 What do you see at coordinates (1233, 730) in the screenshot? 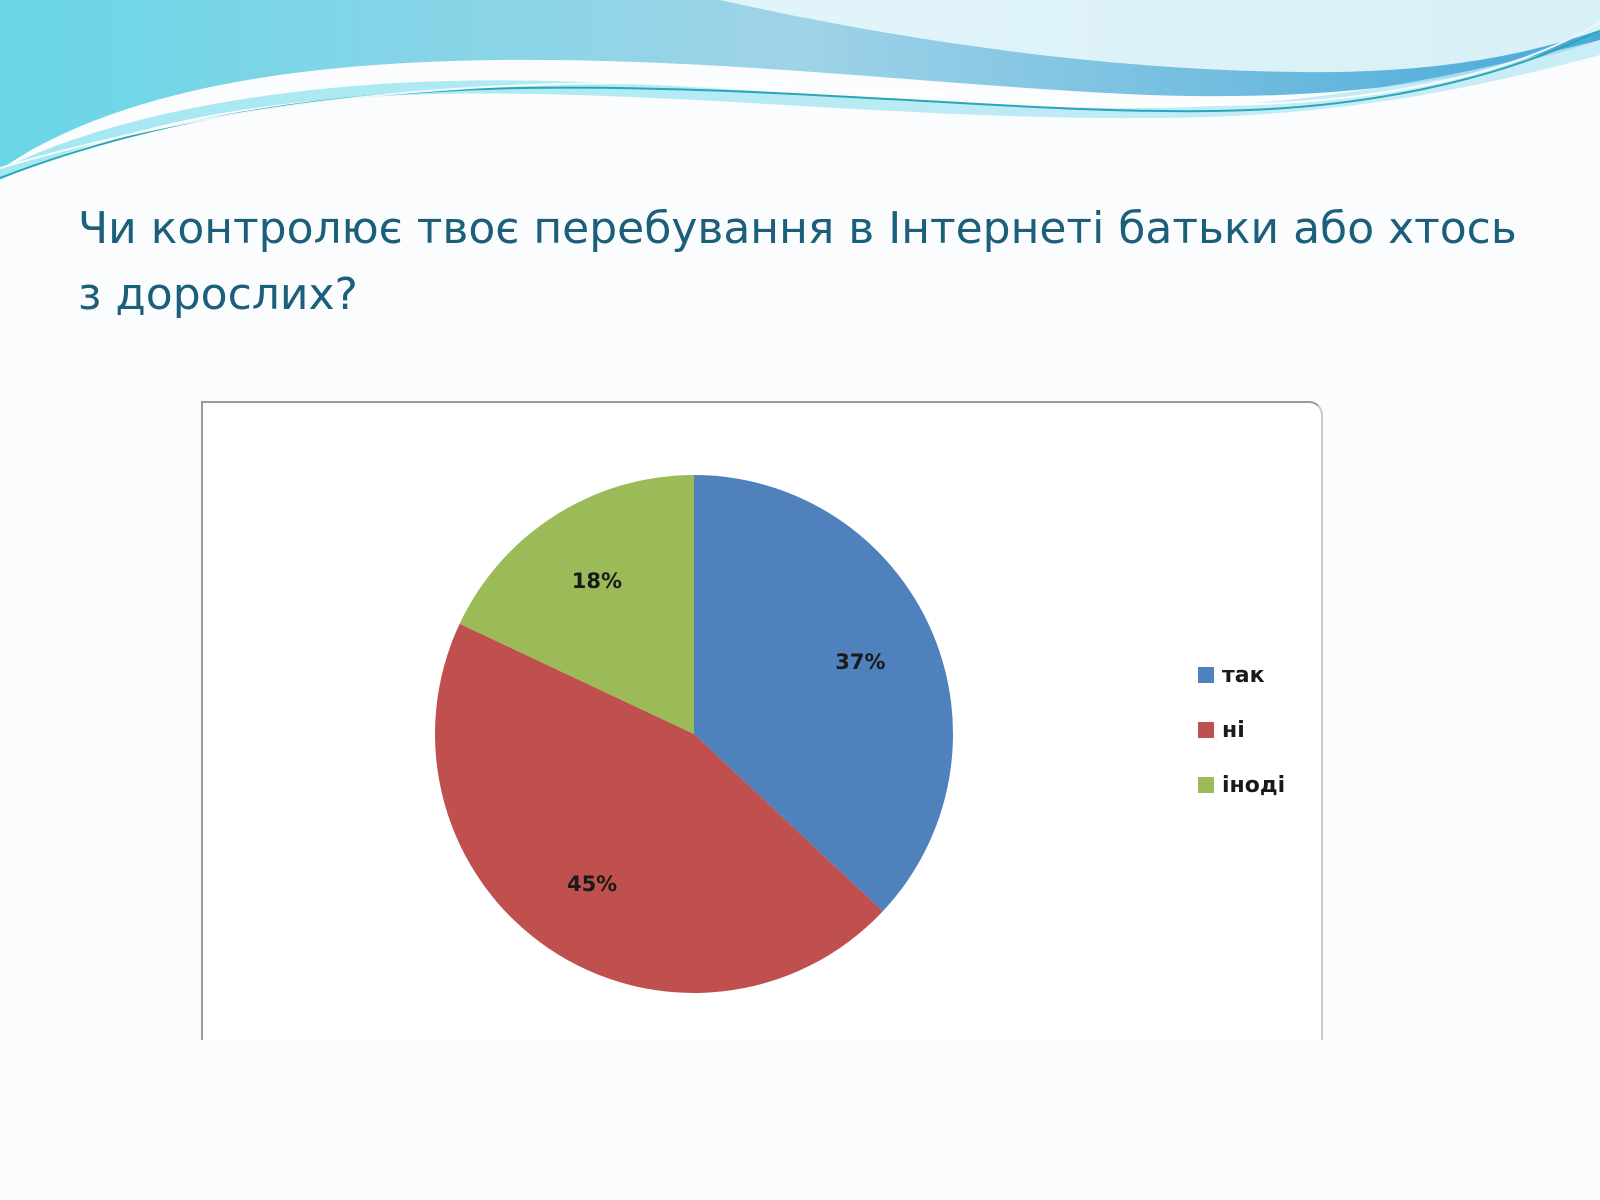
I see `legend-label: ні` at bounding box center [1233, 730].